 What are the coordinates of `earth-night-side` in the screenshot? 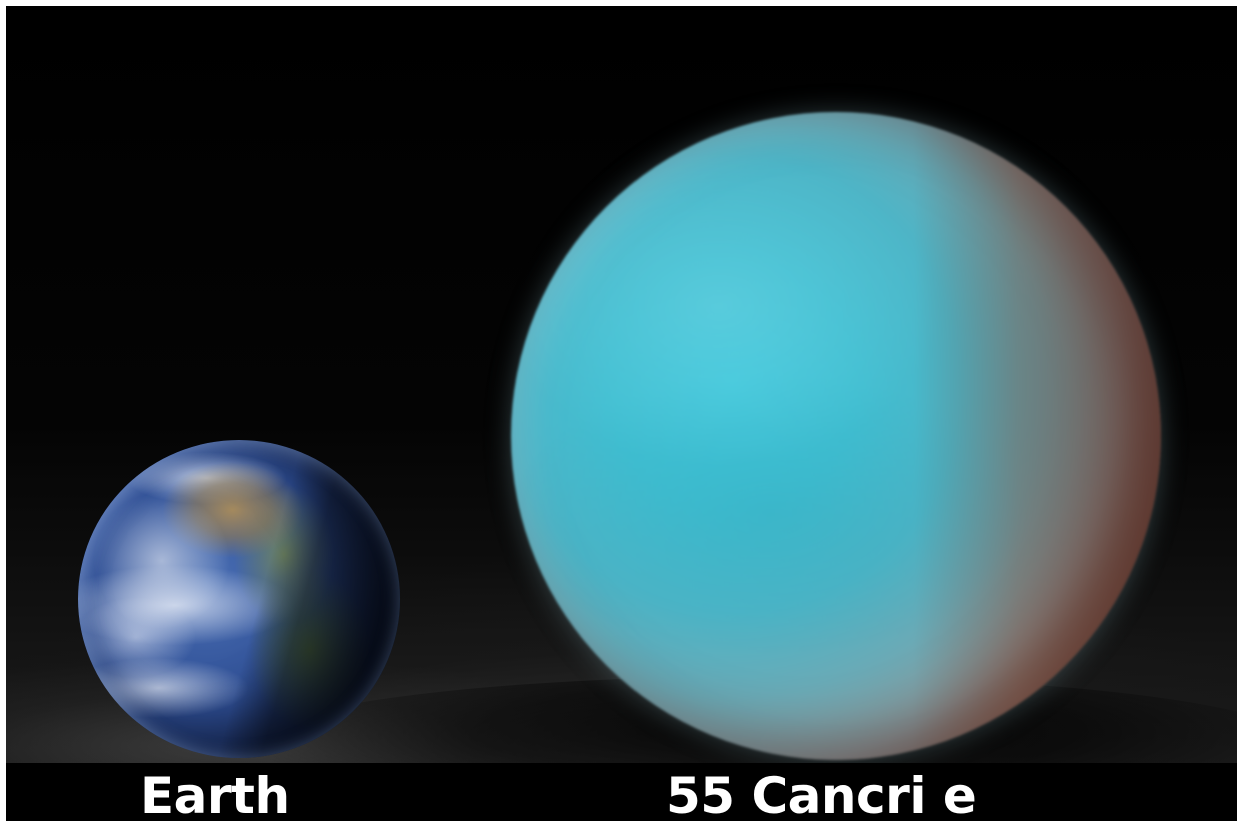 It's located at (239, 599).